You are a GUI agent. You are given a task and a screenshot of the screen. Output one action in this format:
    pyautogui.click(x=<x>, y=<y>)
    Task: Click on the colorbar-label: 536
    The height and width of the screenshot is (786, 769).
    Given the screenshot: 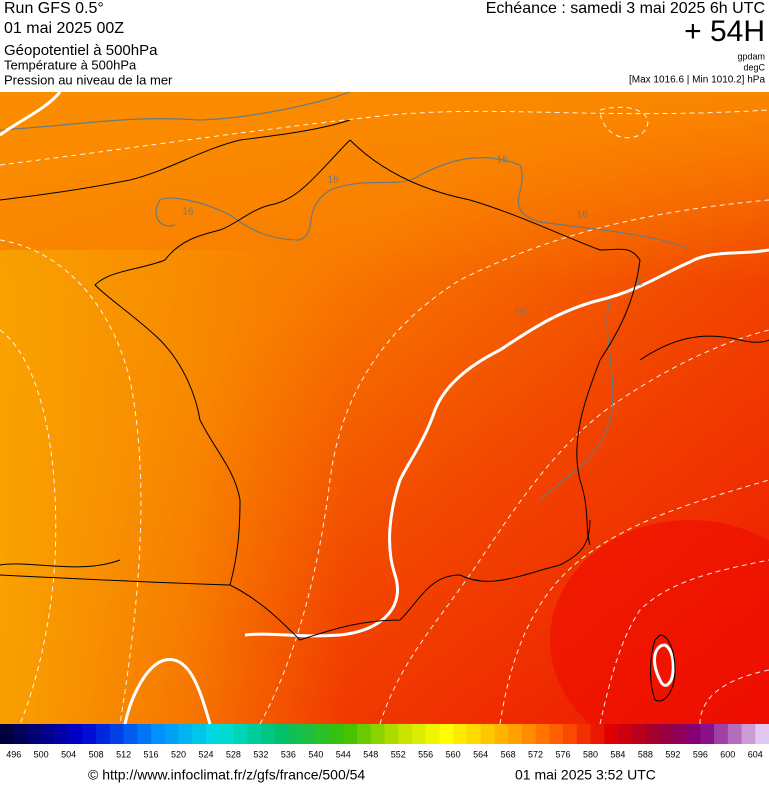 What is the action you would take?
    pyautogui.click(x=288, y=754)
    